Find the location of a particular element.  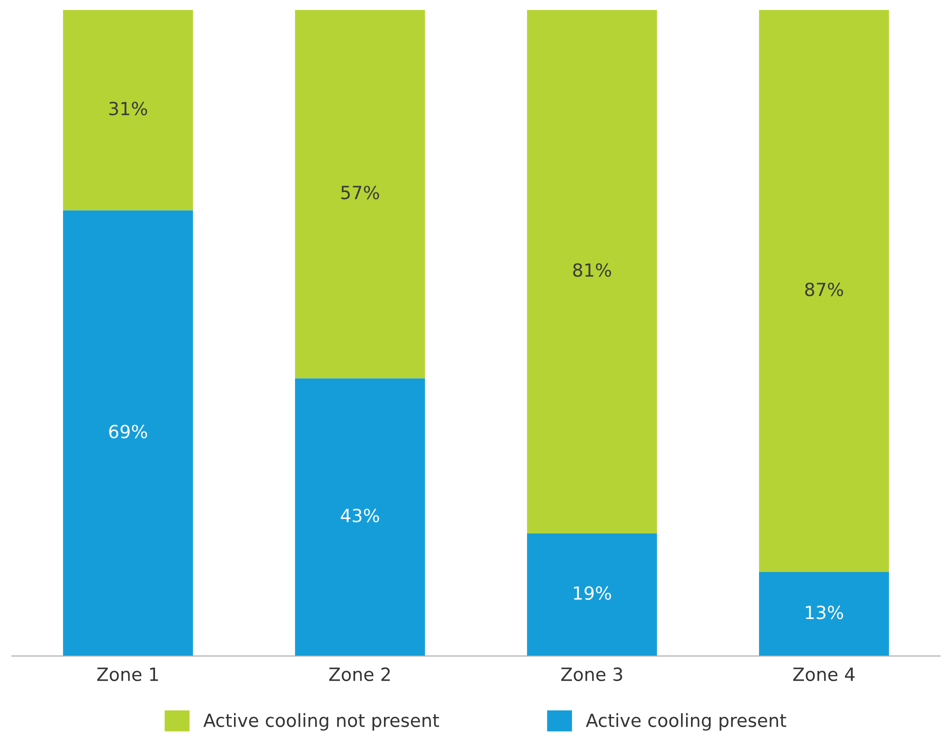

data-label: 81% is located at coordinates (592, 270).